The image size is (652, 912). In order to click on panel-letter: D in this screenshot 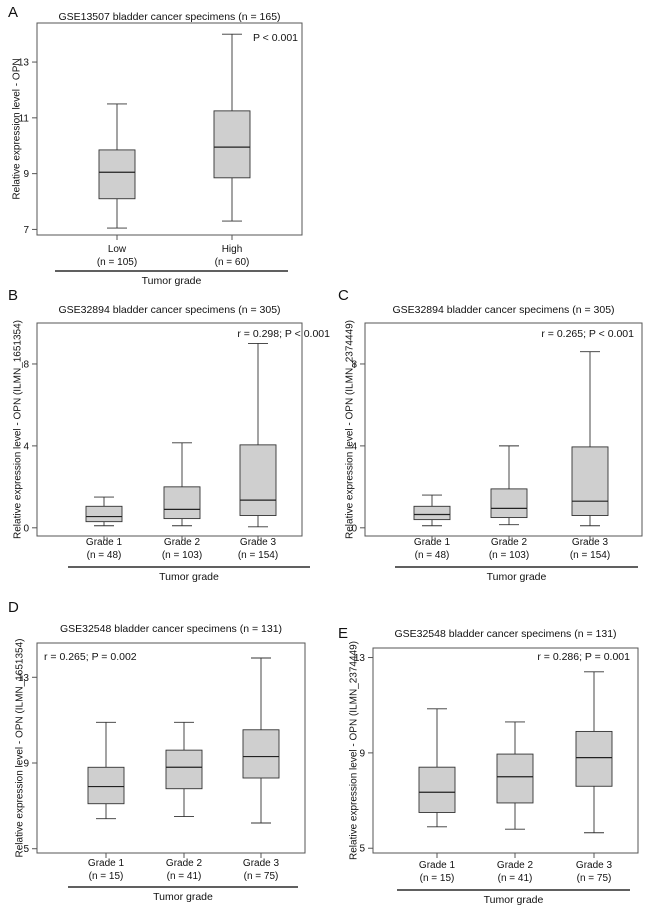, I will do `click(13, 607)`.